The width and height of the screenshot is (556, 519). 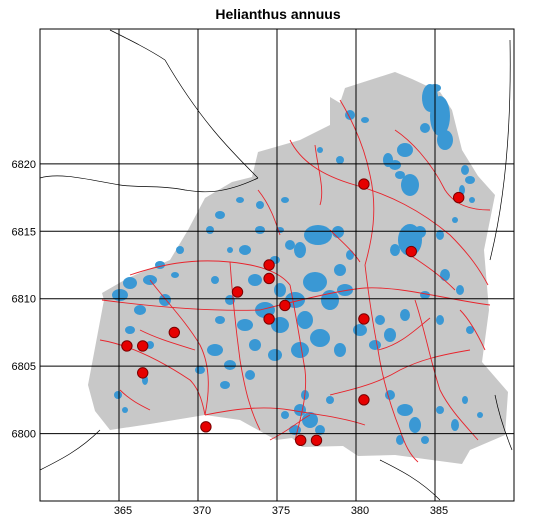 I want to click on y-tick-label: 6810, so click(x=24, y=300).